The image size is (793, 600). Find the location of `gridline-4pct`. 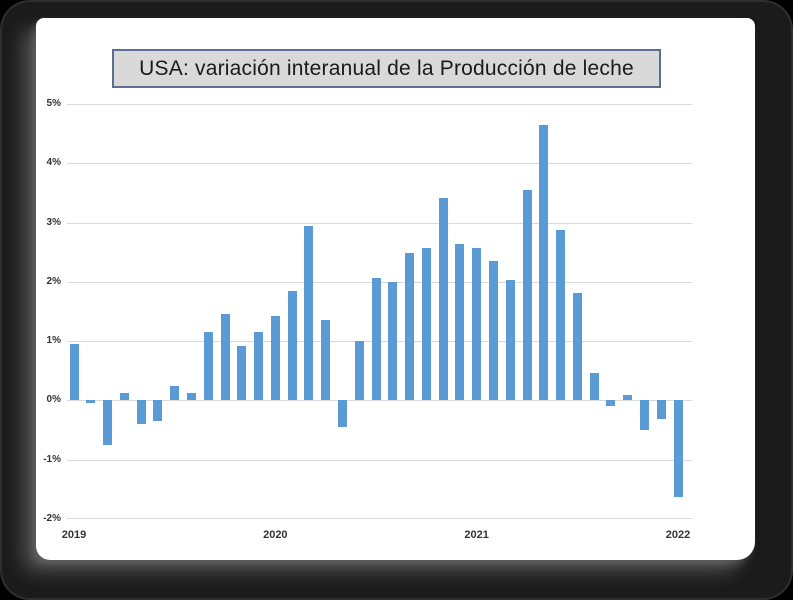

gridline-4pct is located at coordinates (379, 164).